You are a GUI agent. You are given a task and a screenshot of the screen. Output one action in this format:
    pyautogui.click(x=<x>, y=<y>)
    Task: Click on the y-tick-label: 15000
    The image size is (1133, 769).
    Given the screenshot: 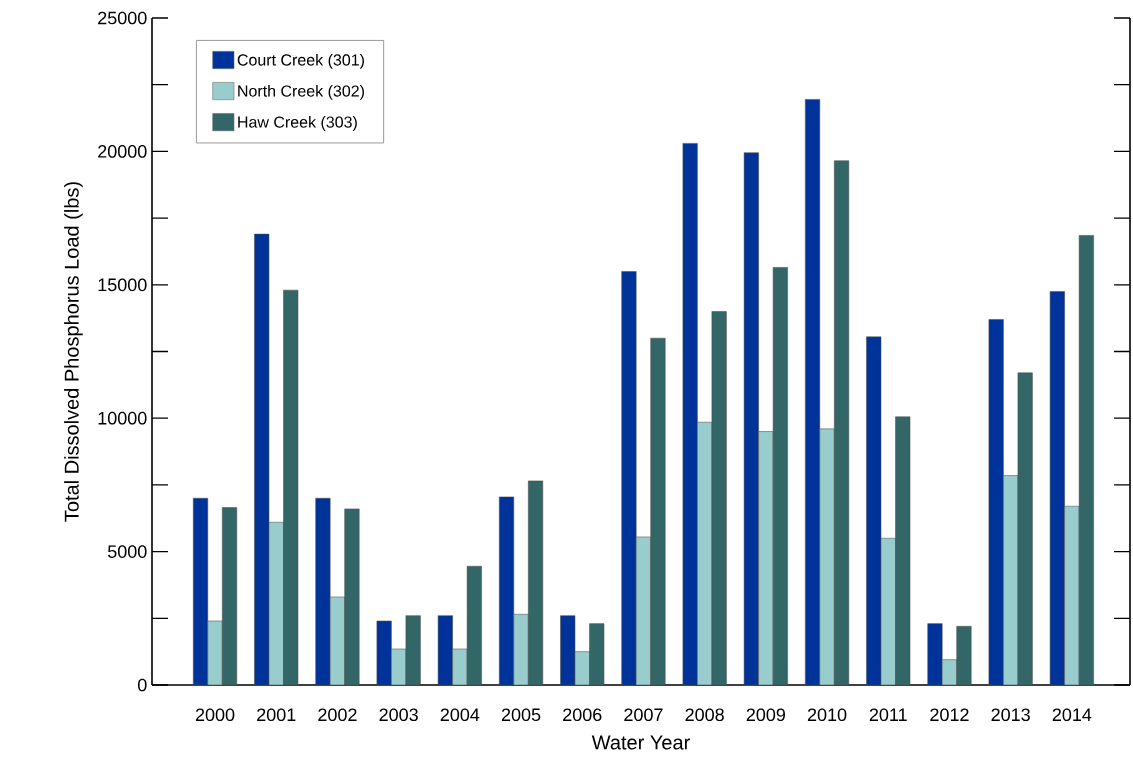 What is the action you would take?
    pyautogui.click(x=122, y=285)
    